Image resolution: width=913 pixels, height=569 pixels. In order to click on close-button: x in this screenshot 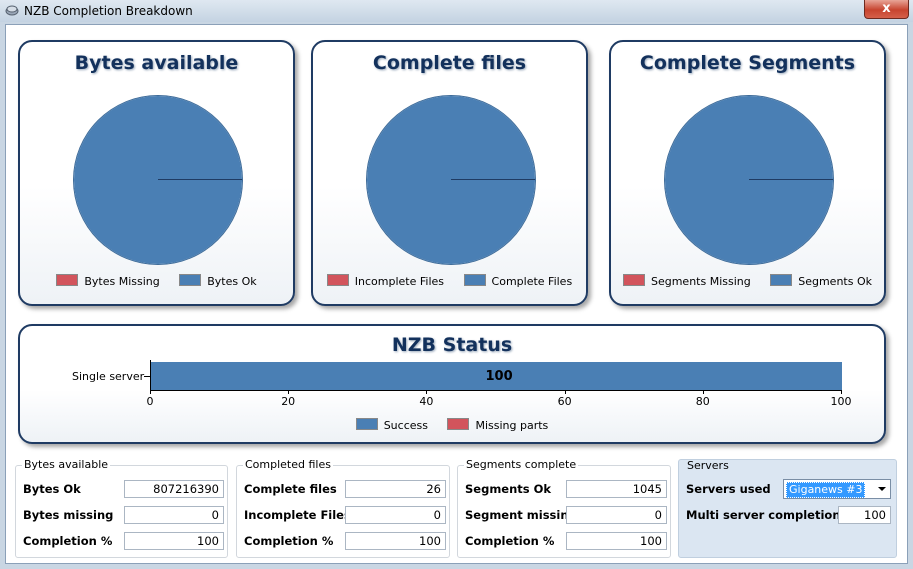, I will do `click(886, 9)`.